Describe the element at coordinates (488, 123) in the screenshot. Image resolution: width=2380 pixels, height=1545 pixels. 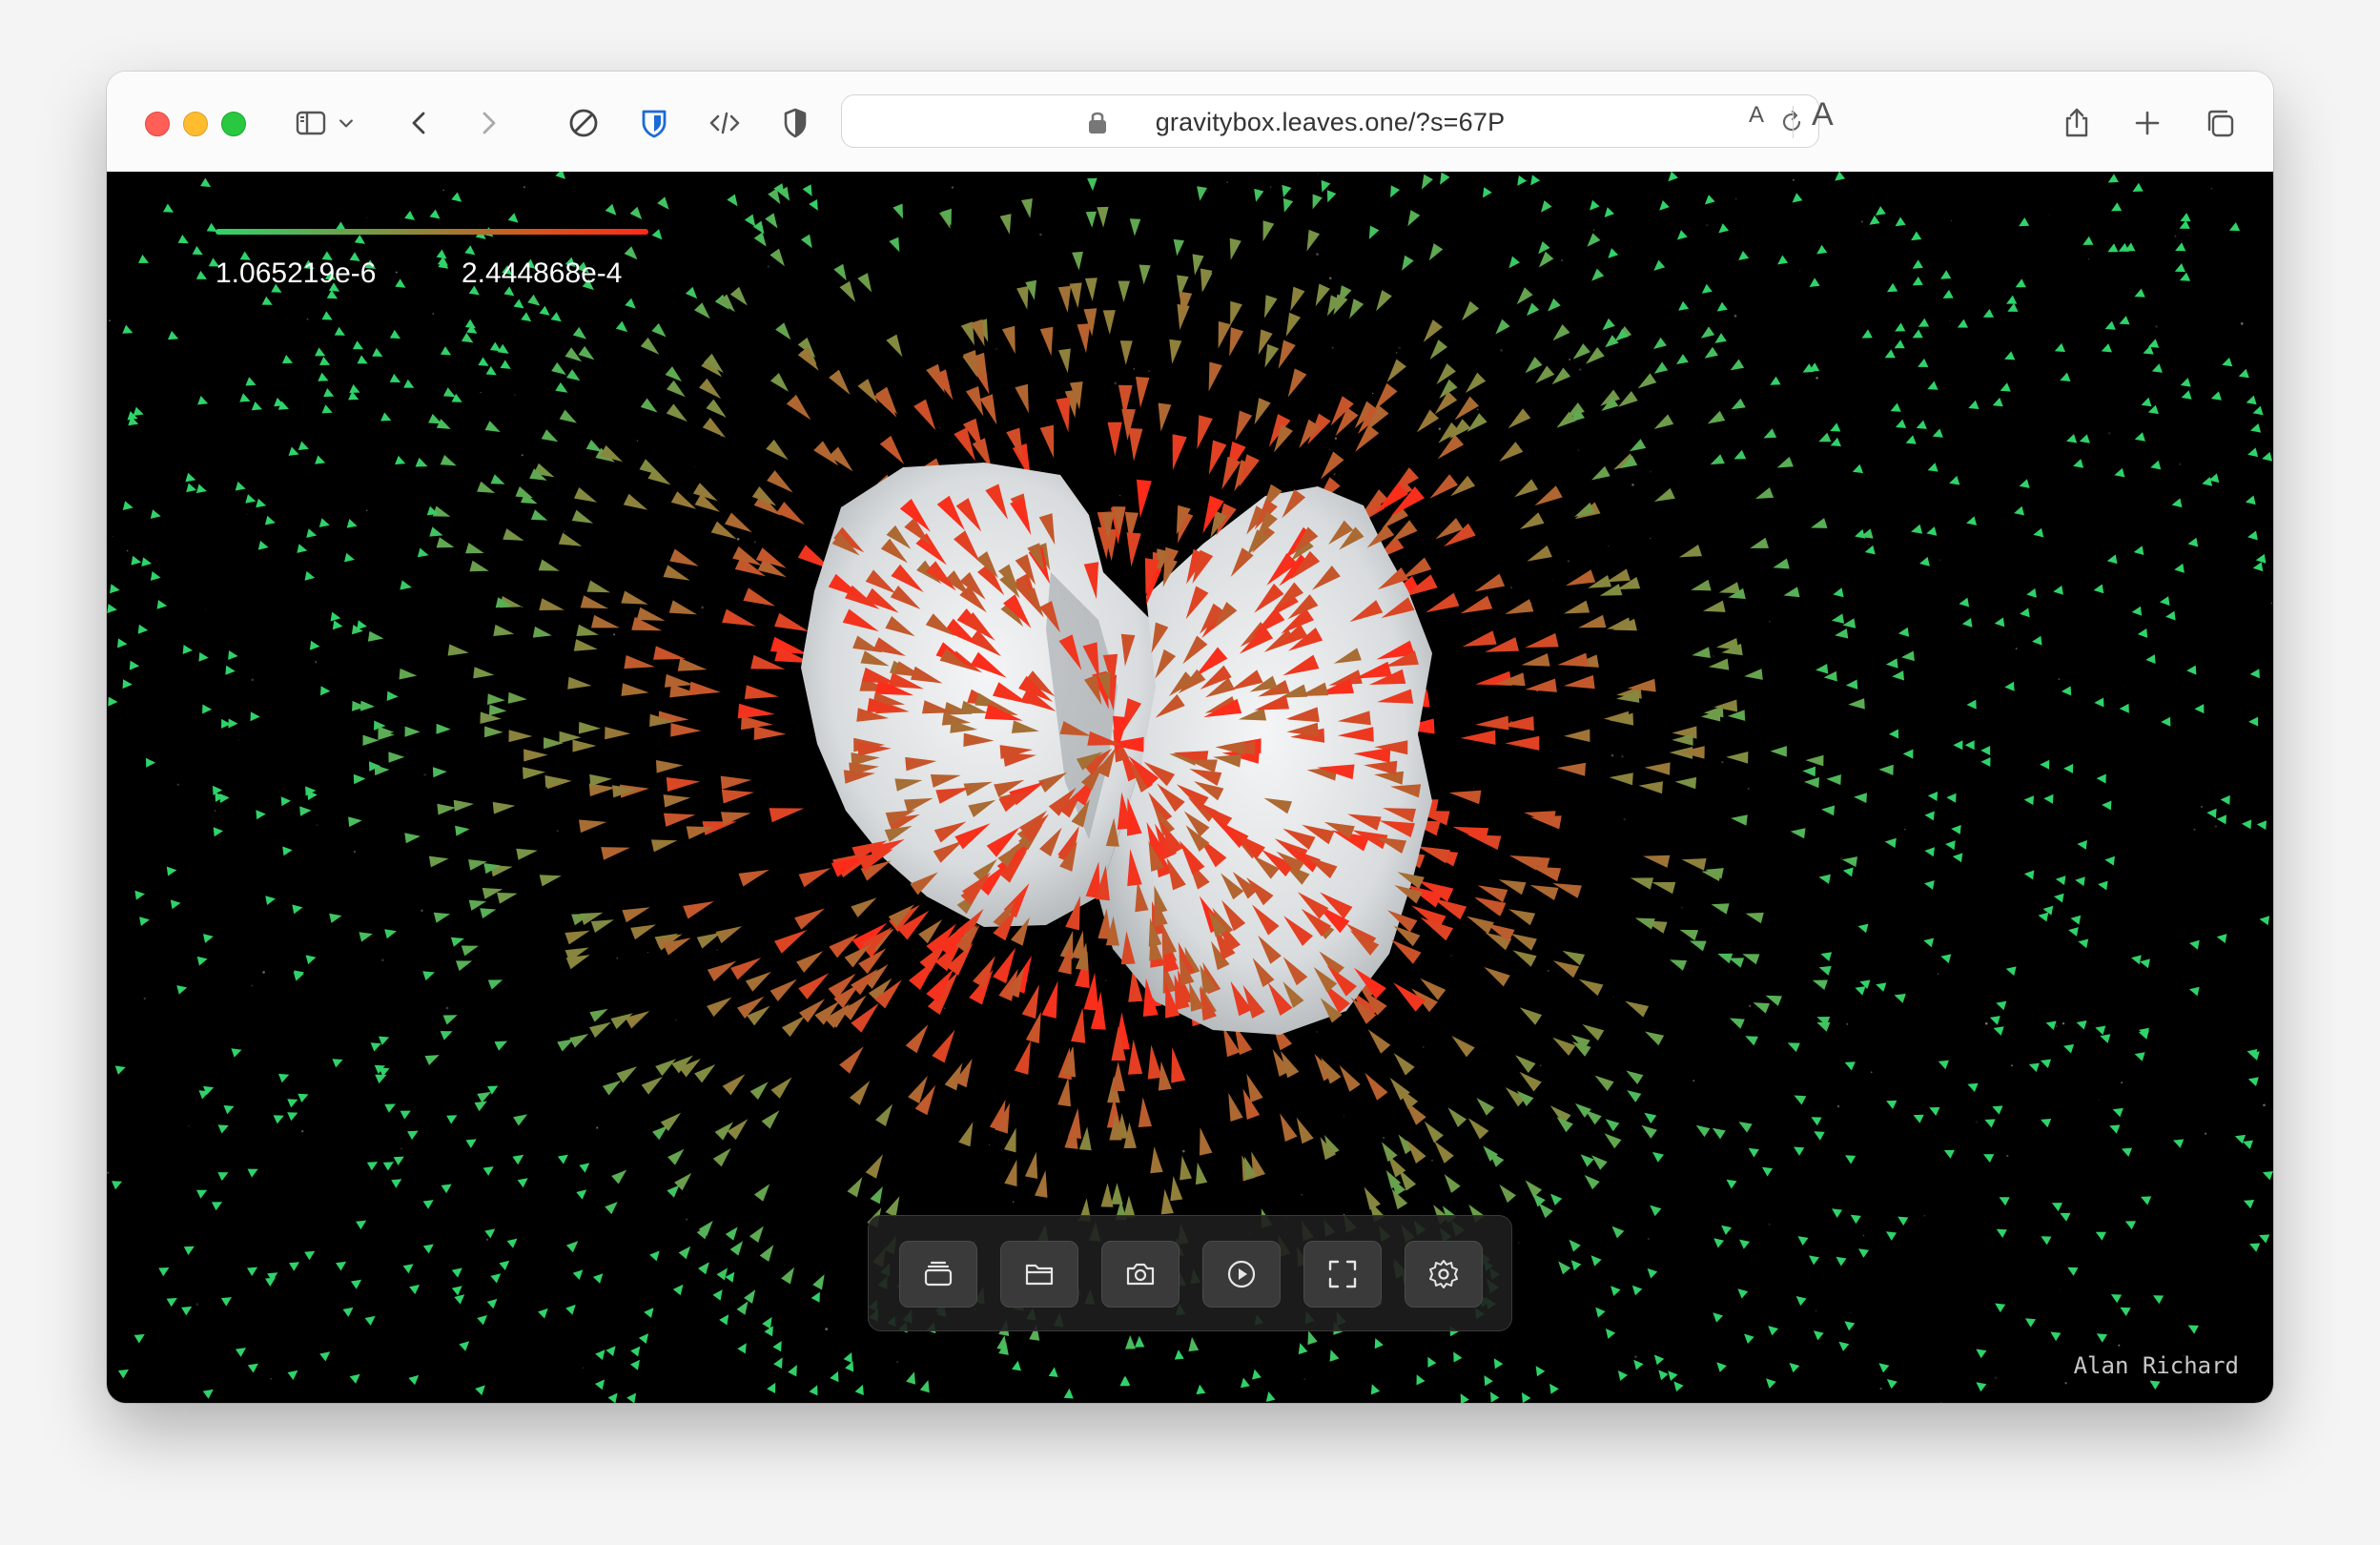
I see `forward-button` at that location.